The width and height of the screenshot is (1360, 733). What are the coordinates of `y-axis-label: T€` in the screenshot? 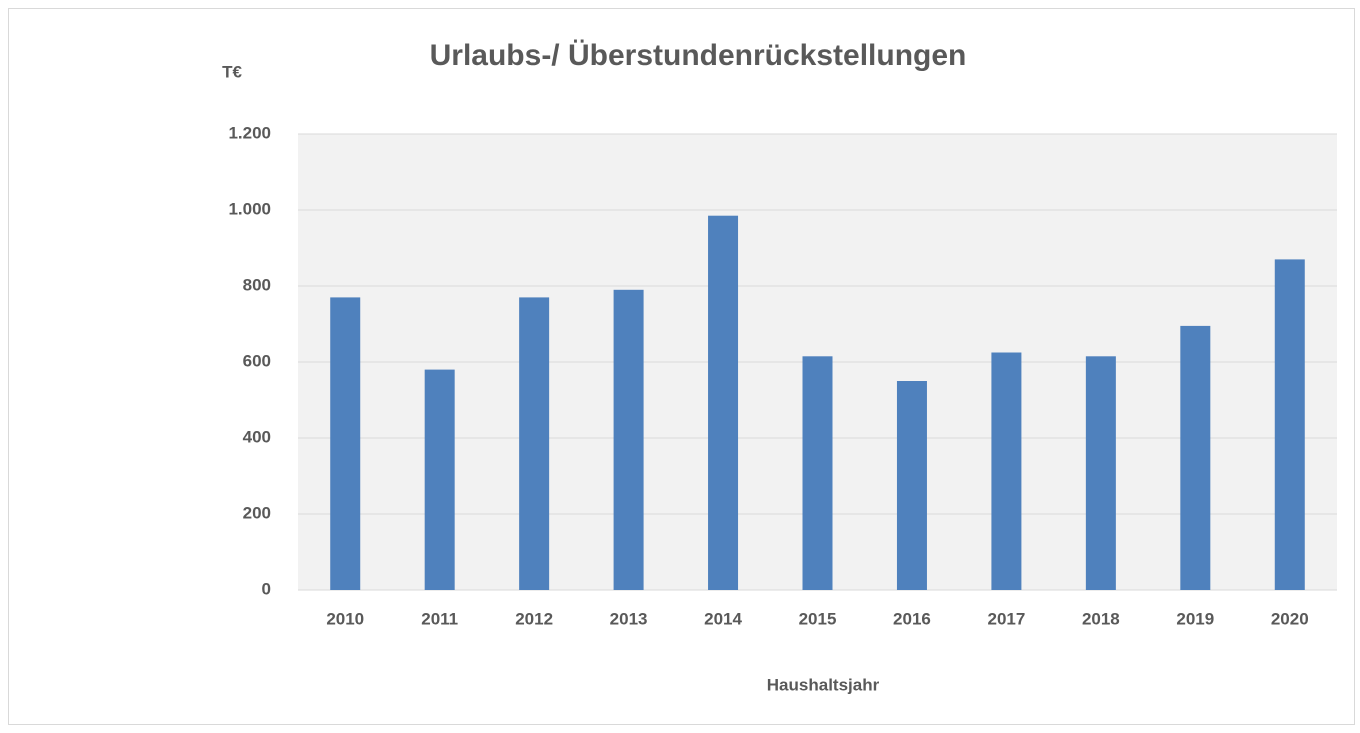 It's located at (232, 71).